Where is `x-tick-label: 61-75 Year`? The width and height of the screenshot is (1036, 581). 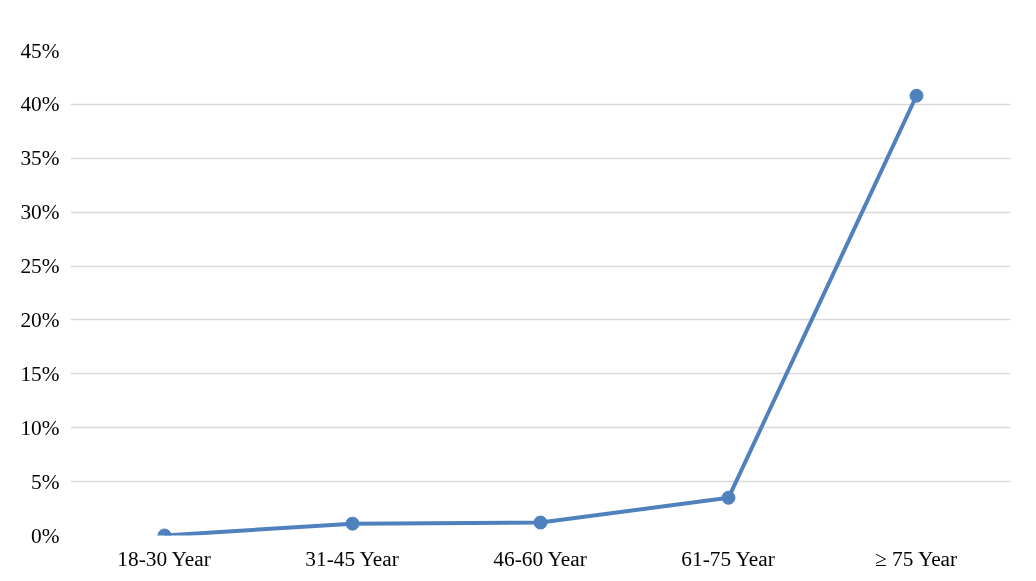 x-tick-label: 61-75 Year is located at coordinates (728, 558).